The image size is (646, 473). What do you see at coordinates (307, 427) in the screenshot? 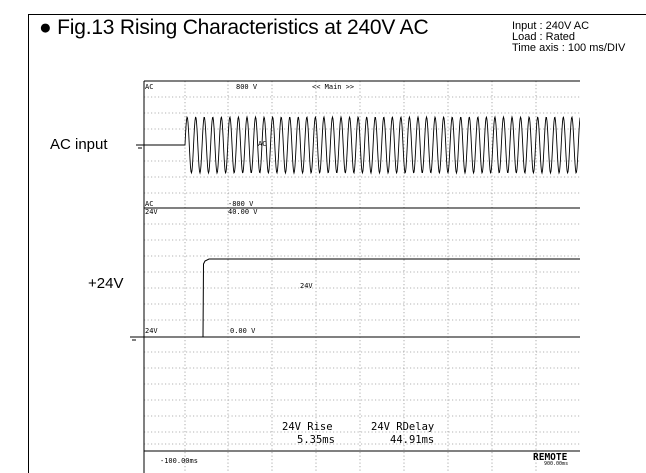
I see `measurement-rise-name: 24V Rise` at bounding box center [307, 427].